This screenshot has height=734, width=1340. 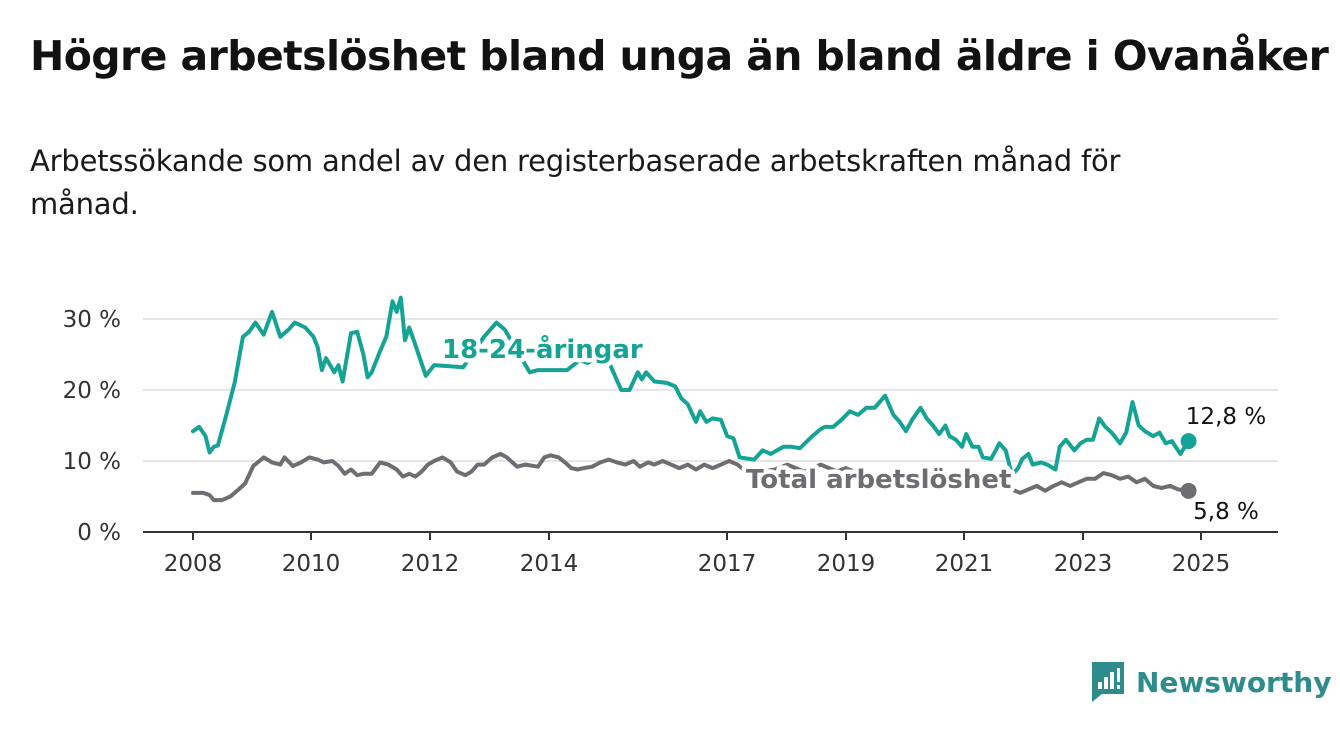 I want to click on series-label-18-24: 18-24-åringar, so click(x=542, y=349).